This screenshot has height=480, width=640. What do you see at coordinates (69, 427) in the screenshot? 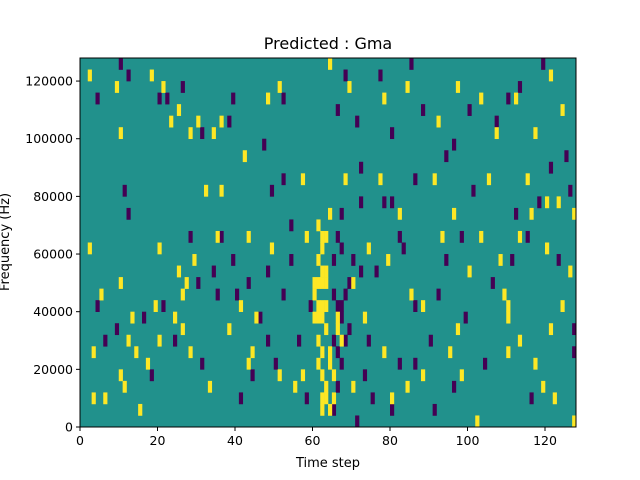
I see `y-tick-label: 0` at bounding box center [69, 427].